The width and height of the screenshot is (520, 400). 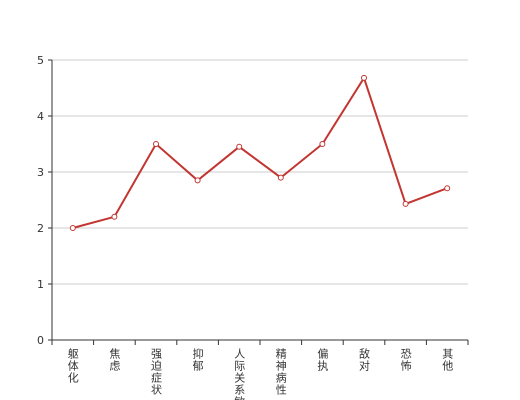 I want to click on x-tick-label: 其他, so click(x=447, y=360).